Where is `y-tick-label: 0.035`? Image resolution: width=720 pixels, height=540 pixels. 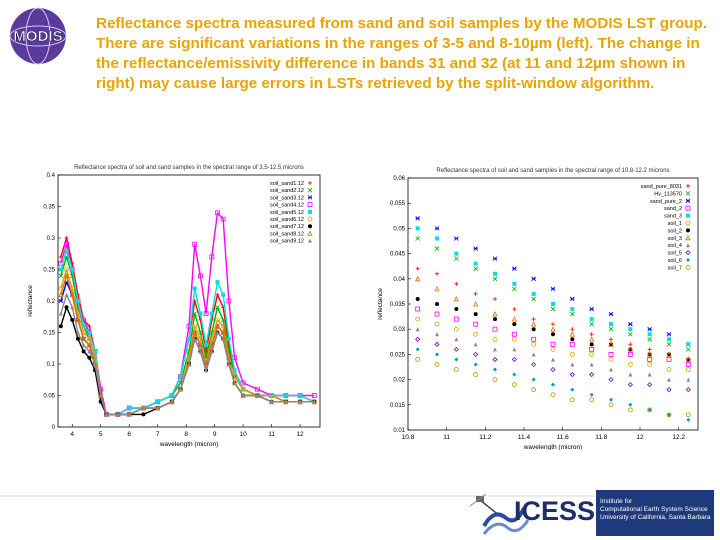 y-tick-label: 0.035 is located at coordinates (398, 305).